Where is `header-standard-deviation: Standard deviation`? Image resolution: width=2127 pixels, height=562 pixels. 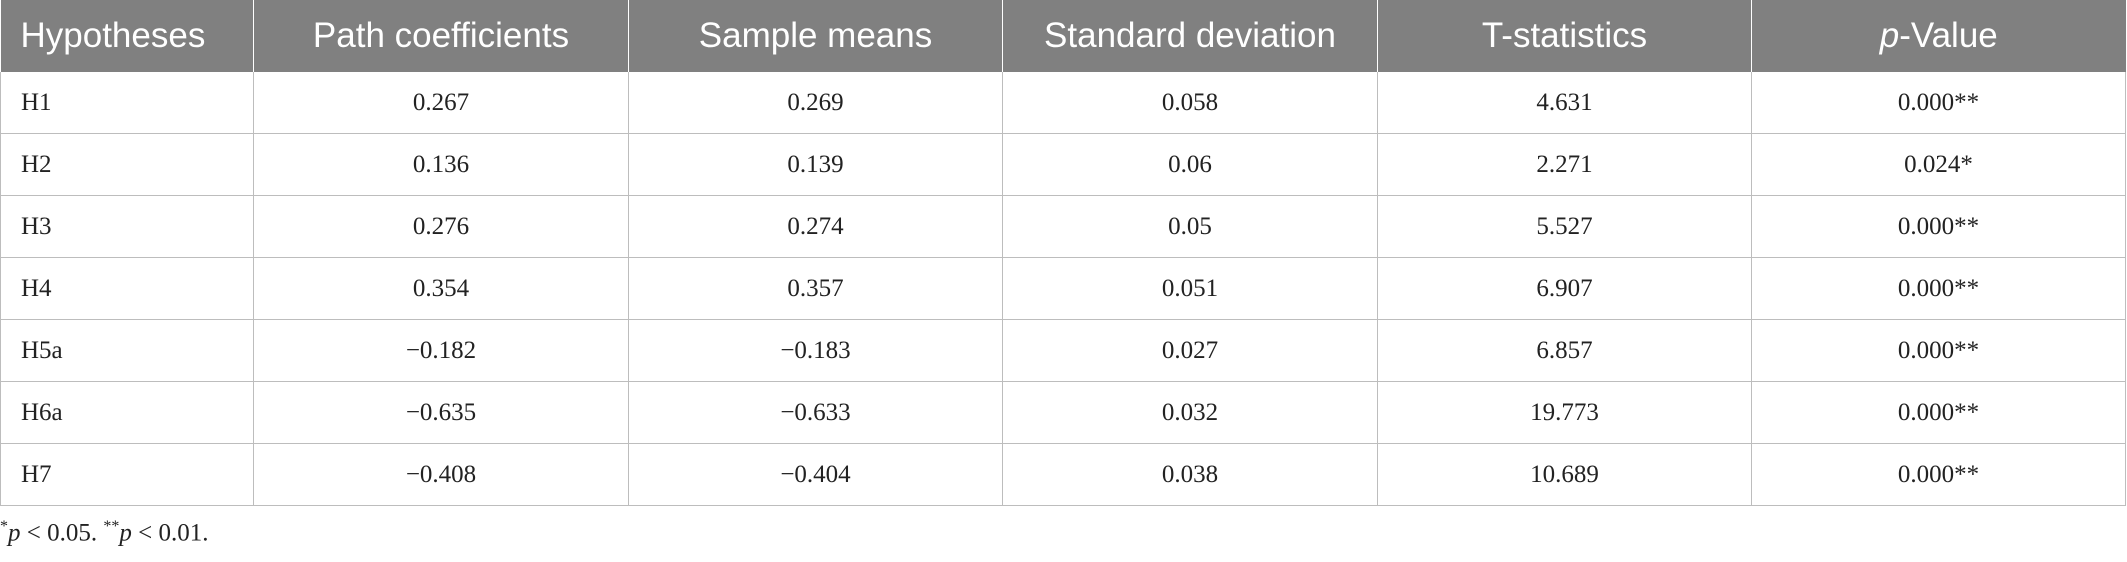
header-standard-deviation: Standard deviation is located at coordinates (1190, 36).